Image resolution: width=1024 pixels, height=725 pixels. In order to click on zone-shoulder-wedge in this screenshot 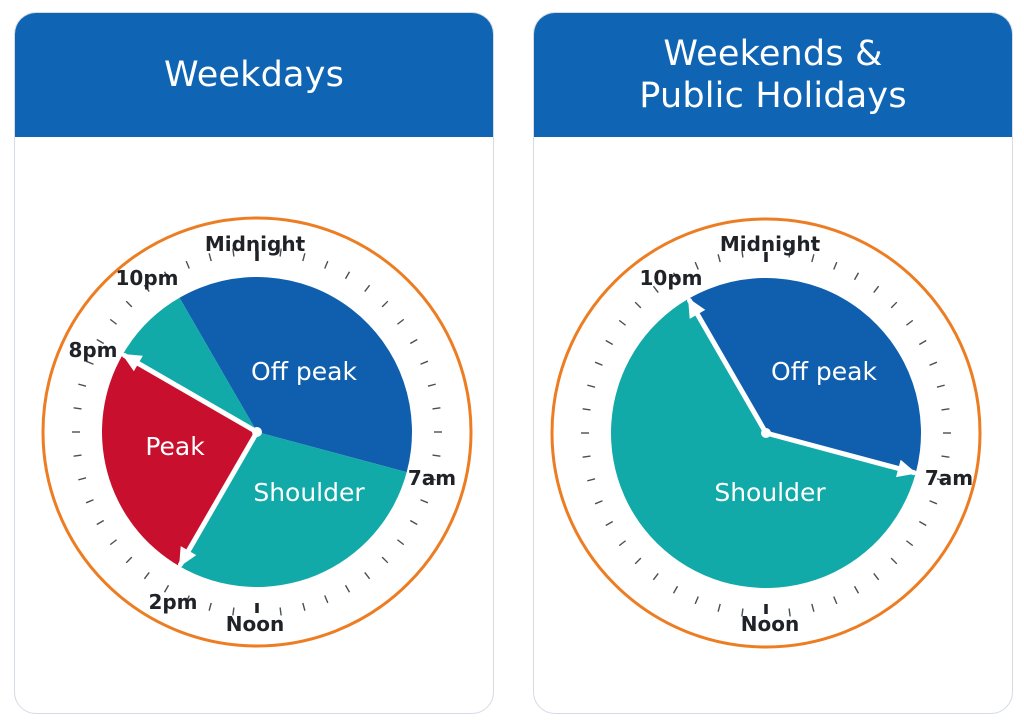, I will do `click(763, 443)`.